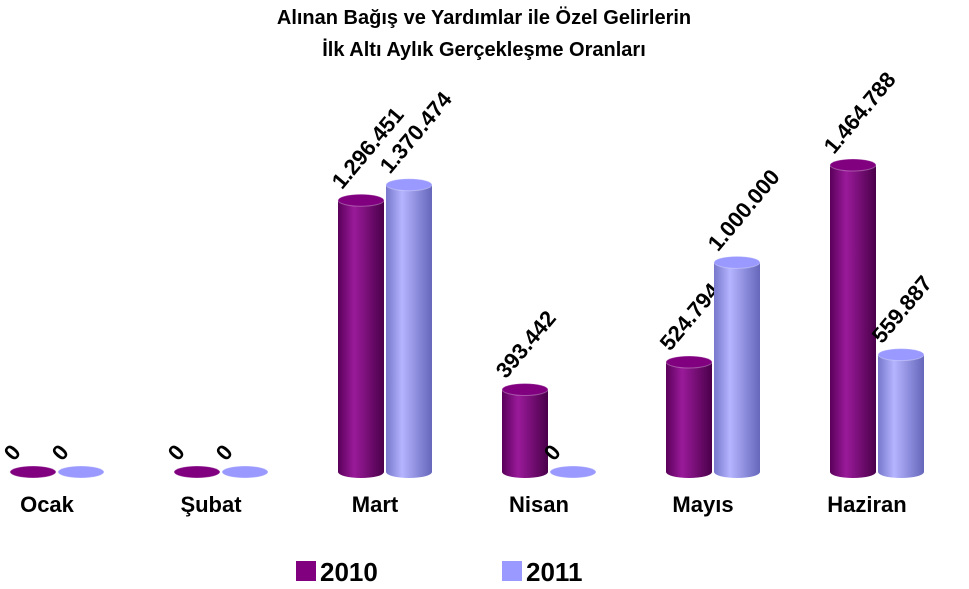  What do you see at coordinates (702, 504) in the screenshot?
I see `x-tick-label: Mayıs` at bounding box center [702, 504].